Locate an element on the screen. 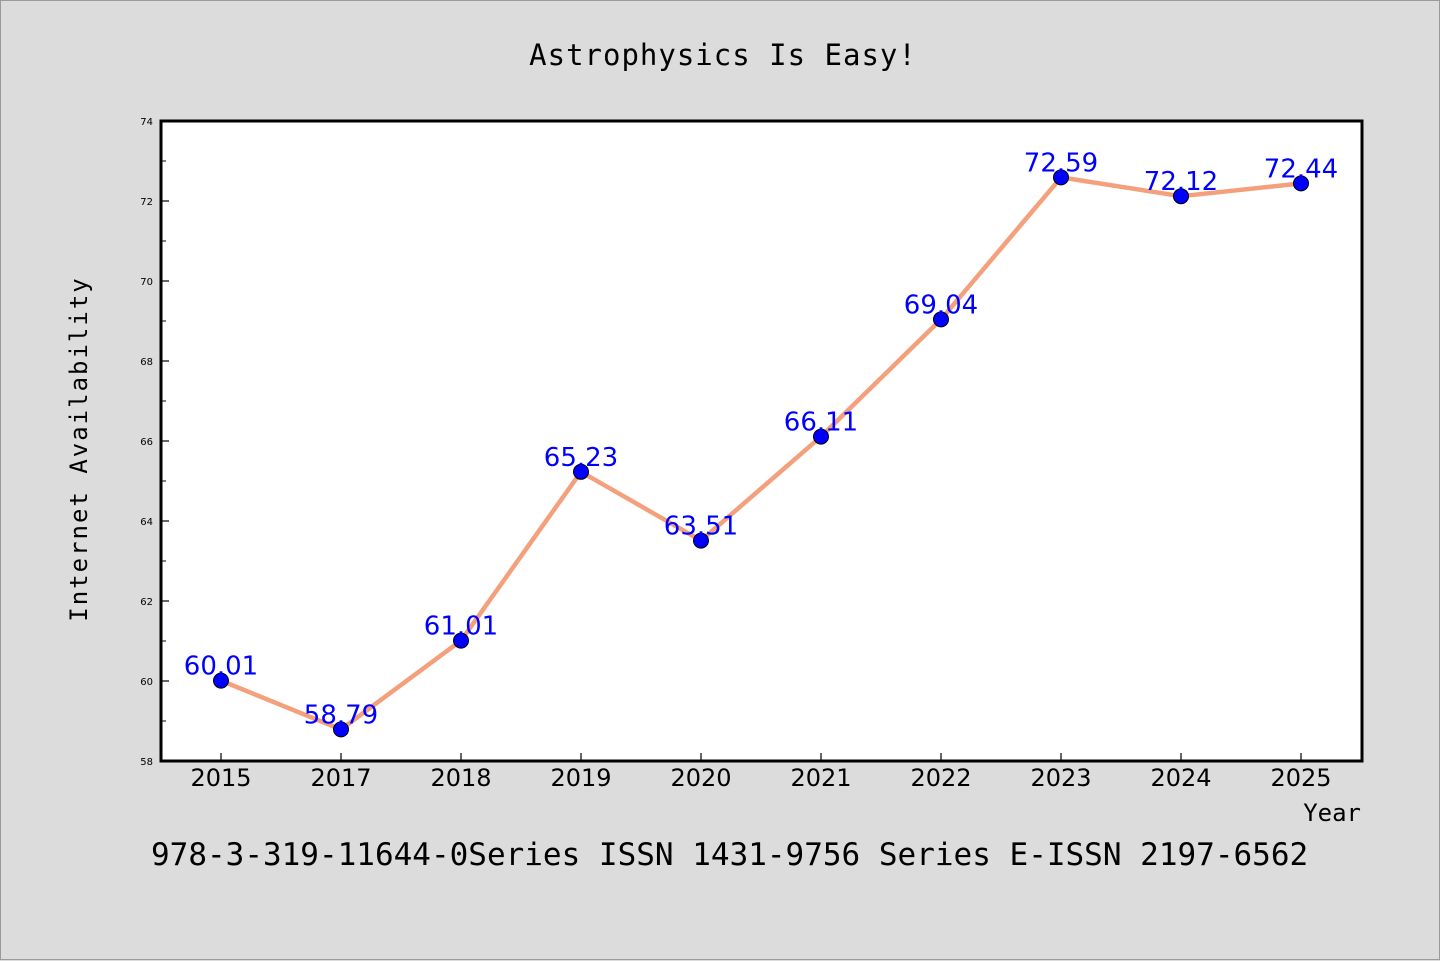  data-label: 63.51 is located at coordinates (701, 527).